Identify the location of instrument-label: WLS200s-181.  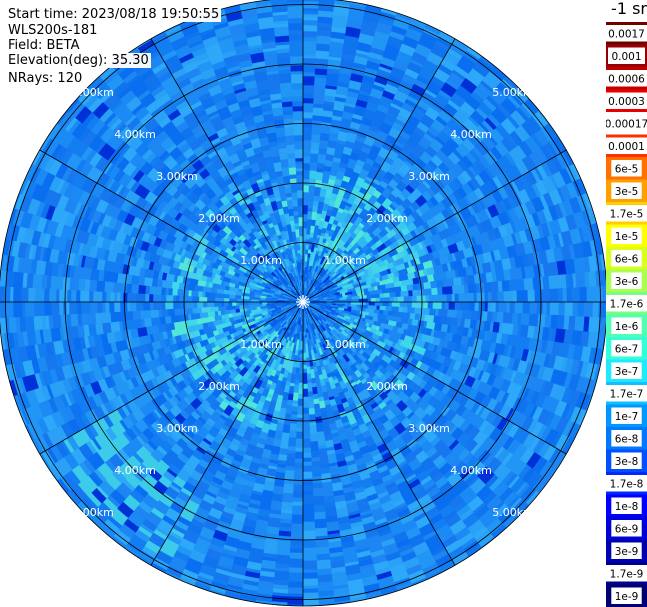
(53, 30).